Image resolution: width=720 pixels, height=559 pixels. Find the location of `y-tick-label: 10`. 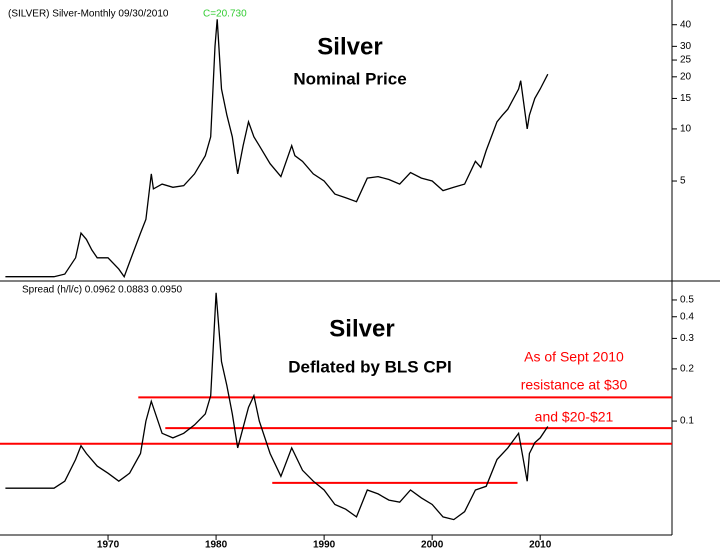

y-tick-label: 10 is located at coordinates (686, 129).